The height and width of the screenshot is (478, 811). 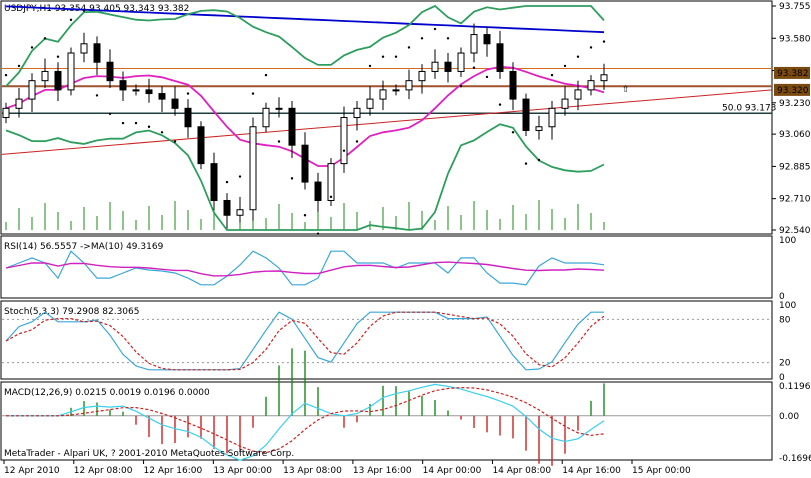 I want to click on rsi-panel: RSI(14) 56.5557 ->MA(10) 49.3169 100 0, so click(x=398, y=268).